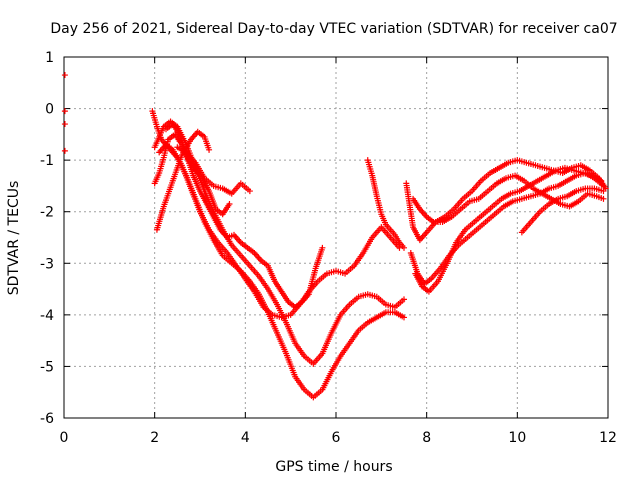 This screenshot has height=480, width=640. I want to click on y-tick-label: 1, so click(49, 58).